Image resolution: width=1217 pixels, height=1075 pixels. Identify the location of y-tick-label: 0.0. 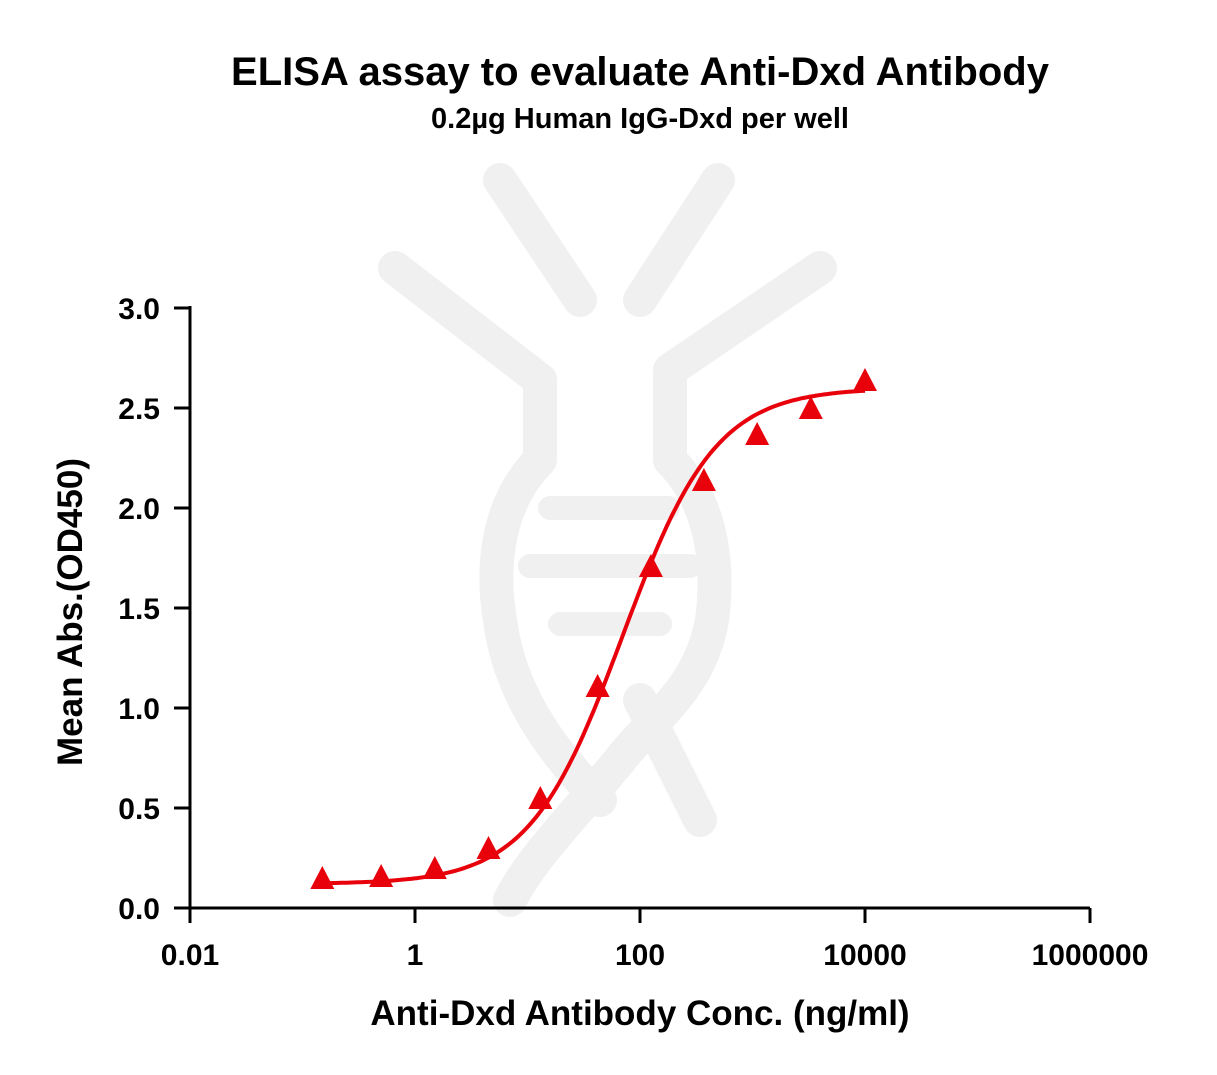
(139, 909).